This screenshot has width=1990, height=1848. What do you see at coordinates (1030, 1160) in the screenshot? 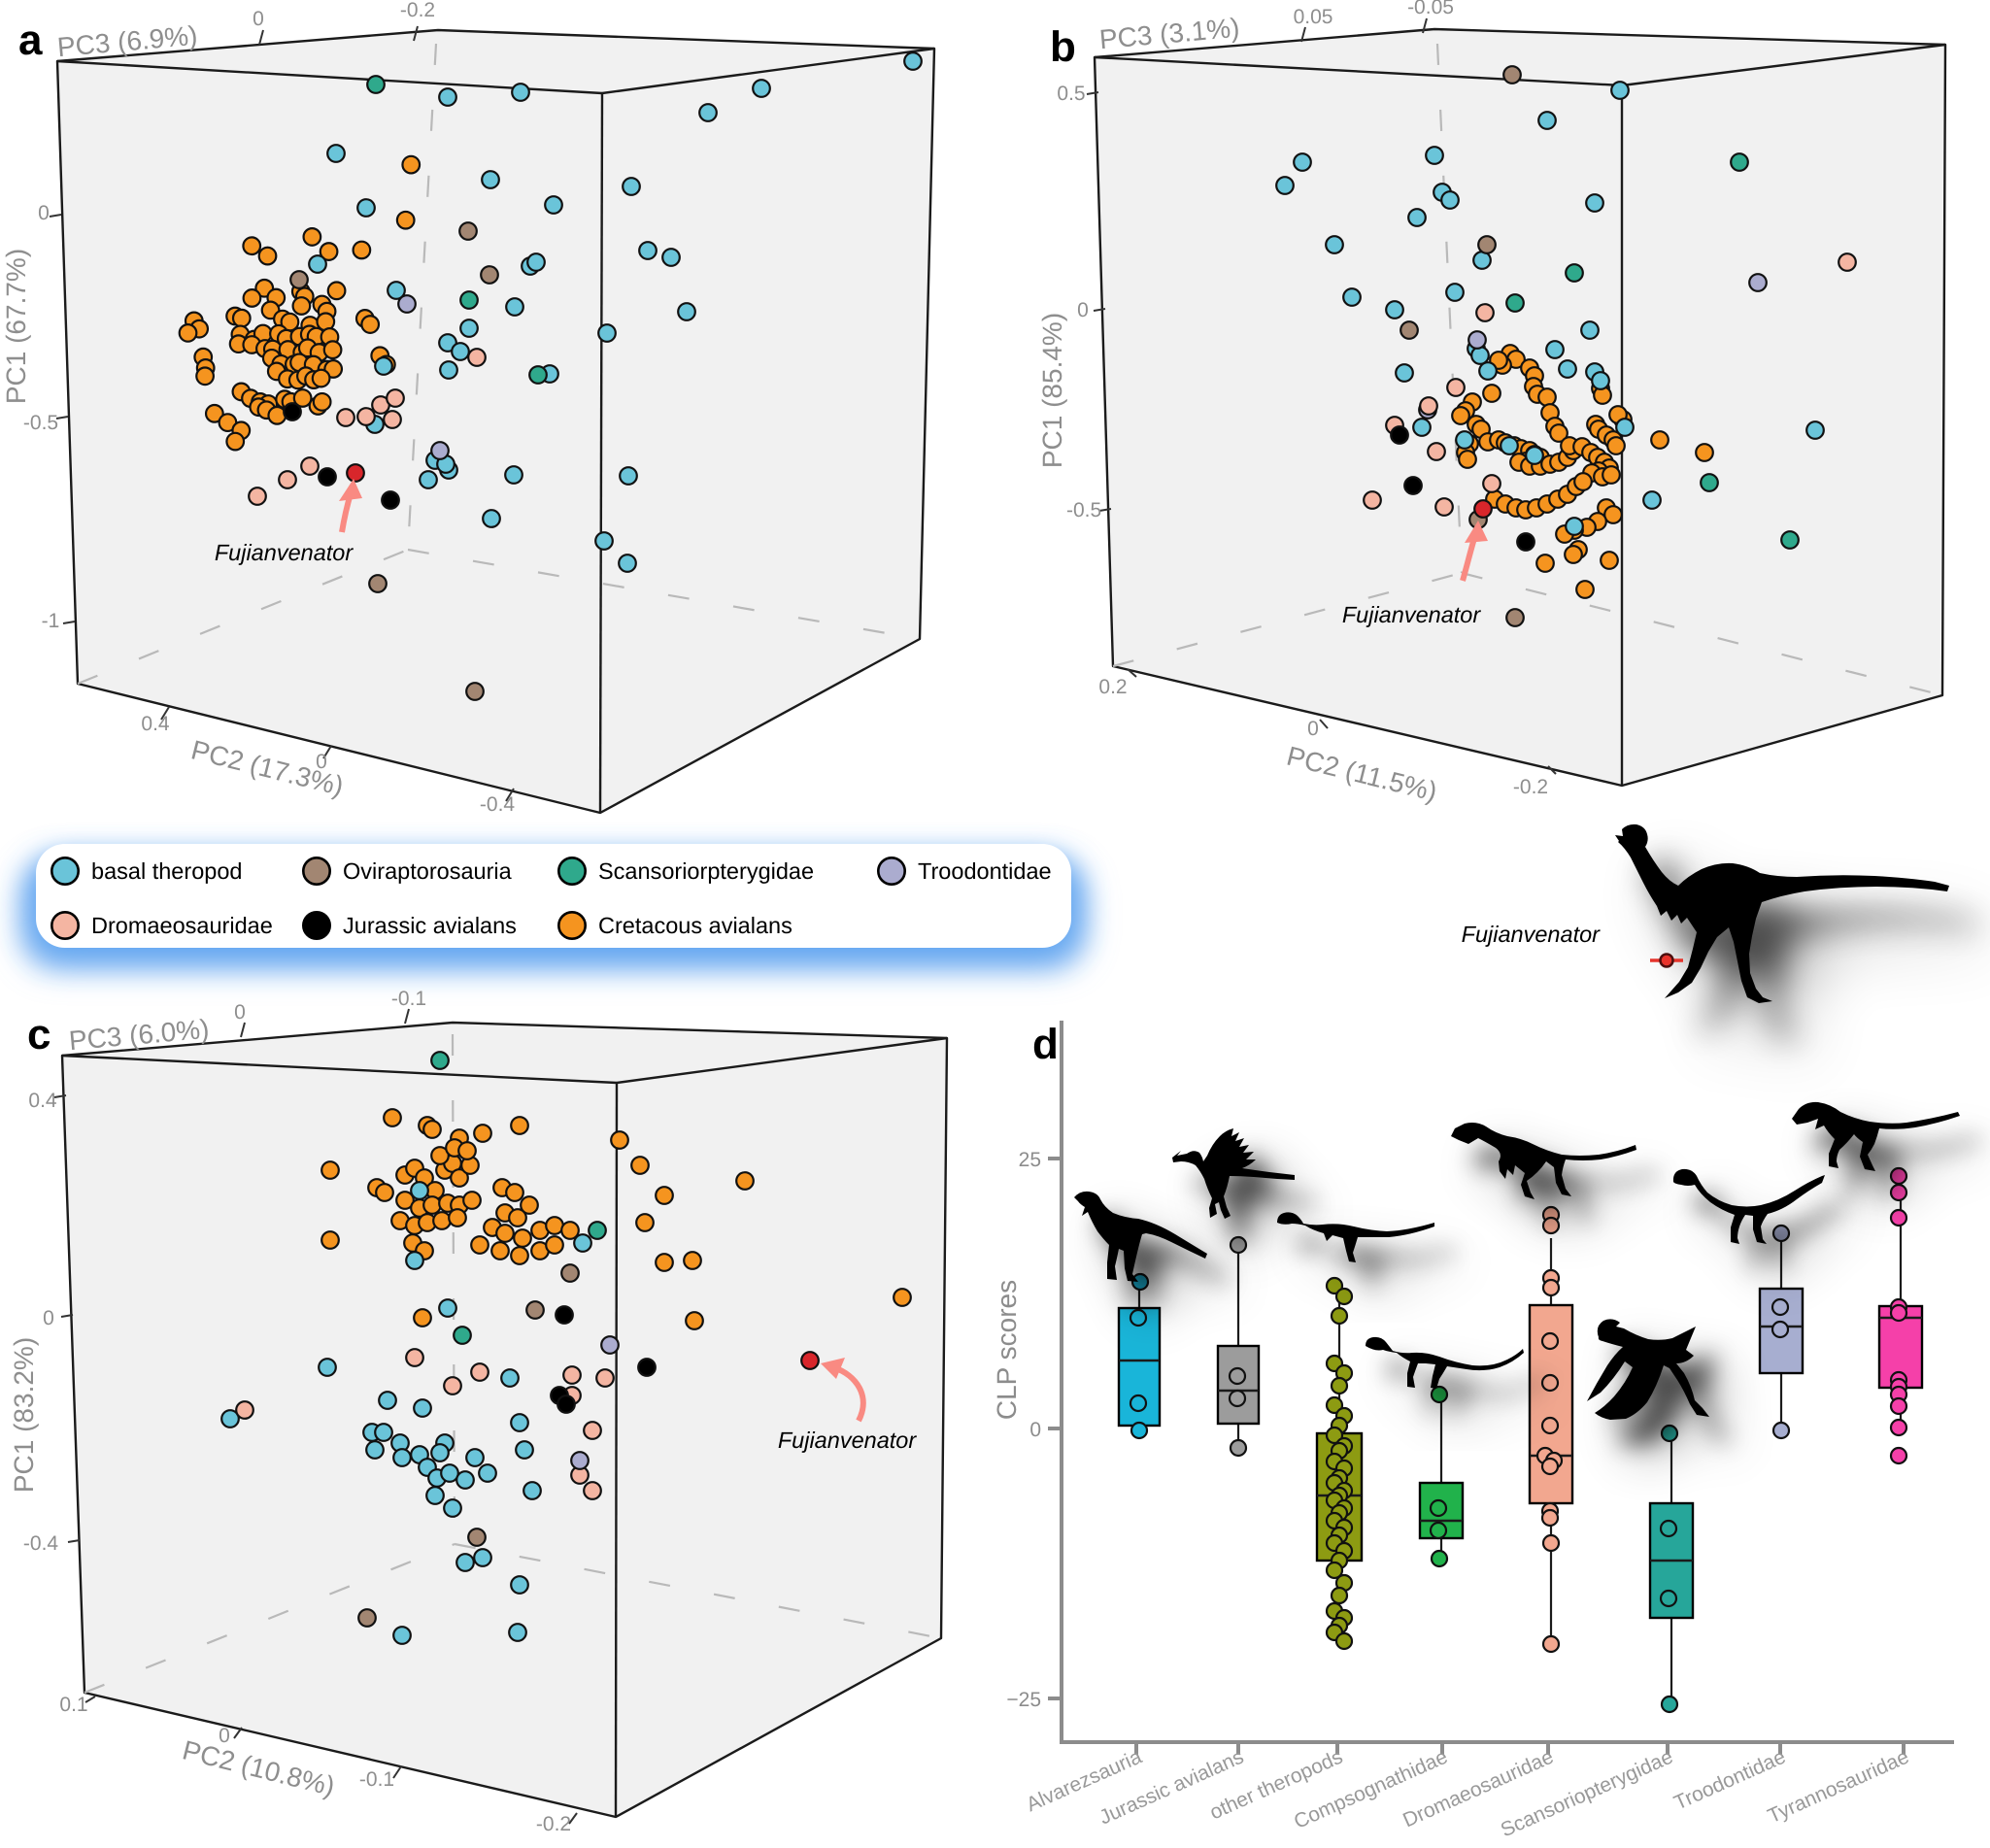
I see `svg-text: 25` at bounding box center [1030, 1160].